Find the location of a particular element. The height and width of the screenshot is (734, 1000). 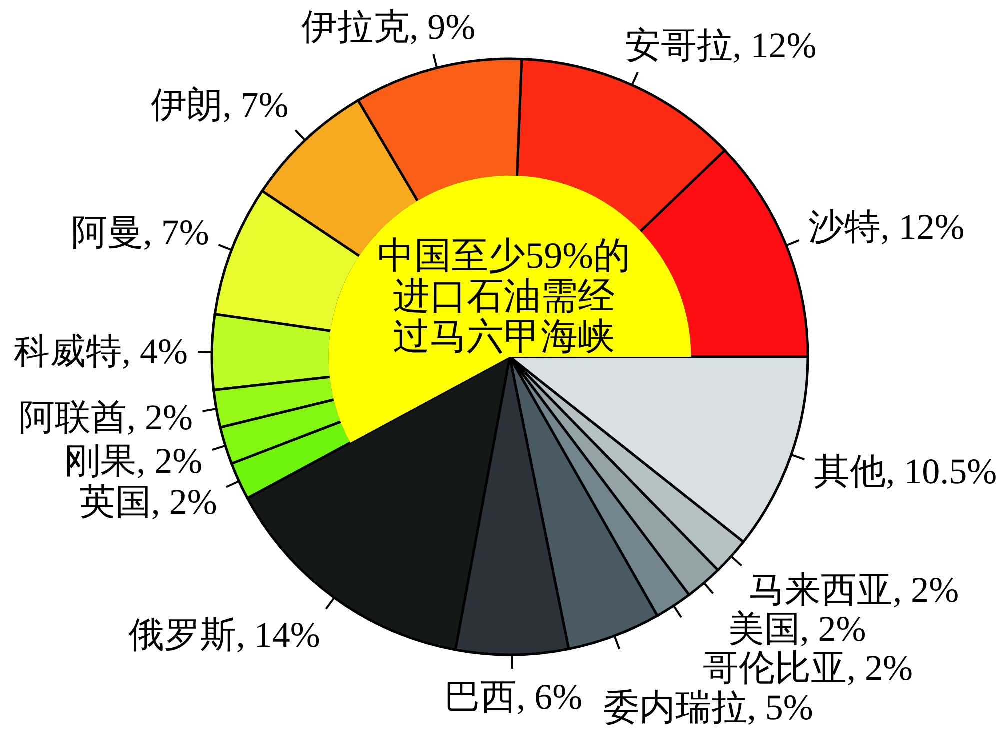

slice-label: 伊拉克, 9% is located at coordinates (389, 26).